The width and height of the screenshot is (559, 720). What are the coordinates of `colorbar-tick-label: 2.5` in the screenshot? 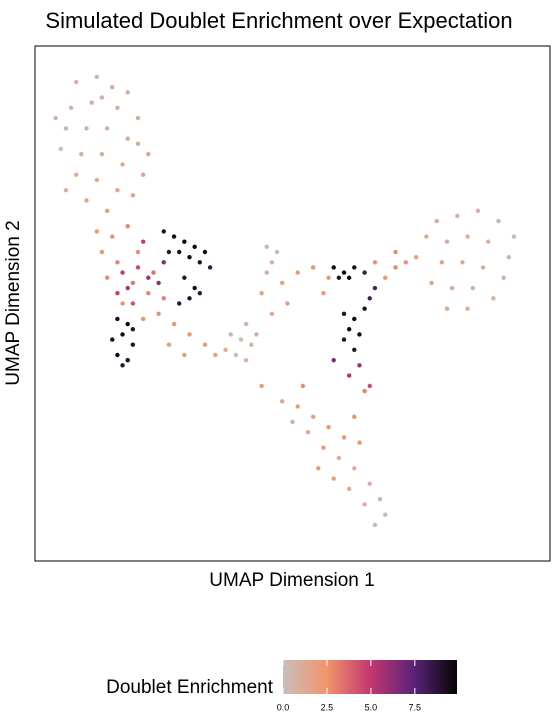 It's located at (327, 707).